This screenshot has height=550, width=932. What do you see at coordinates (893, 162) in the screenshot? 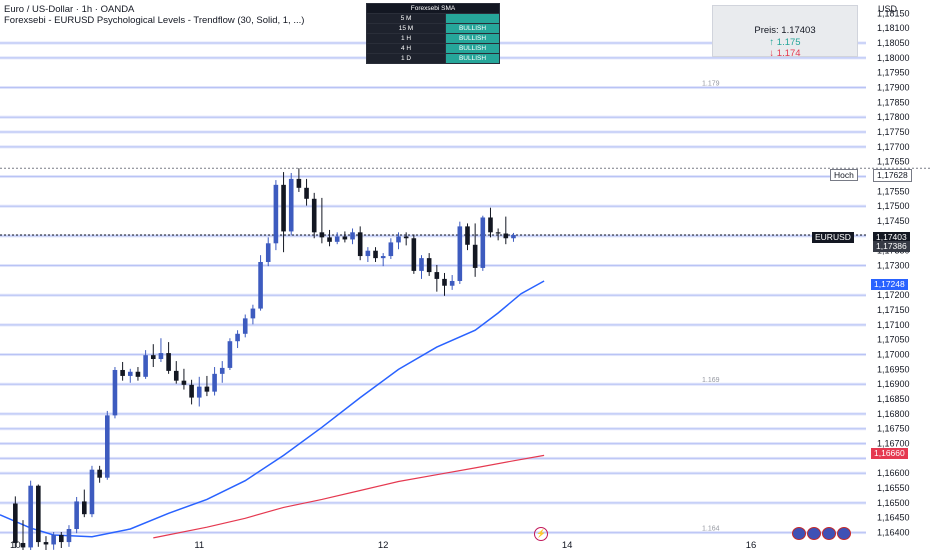
I see `price-tick-label: 1,17650` at bounding box center [893, 162].